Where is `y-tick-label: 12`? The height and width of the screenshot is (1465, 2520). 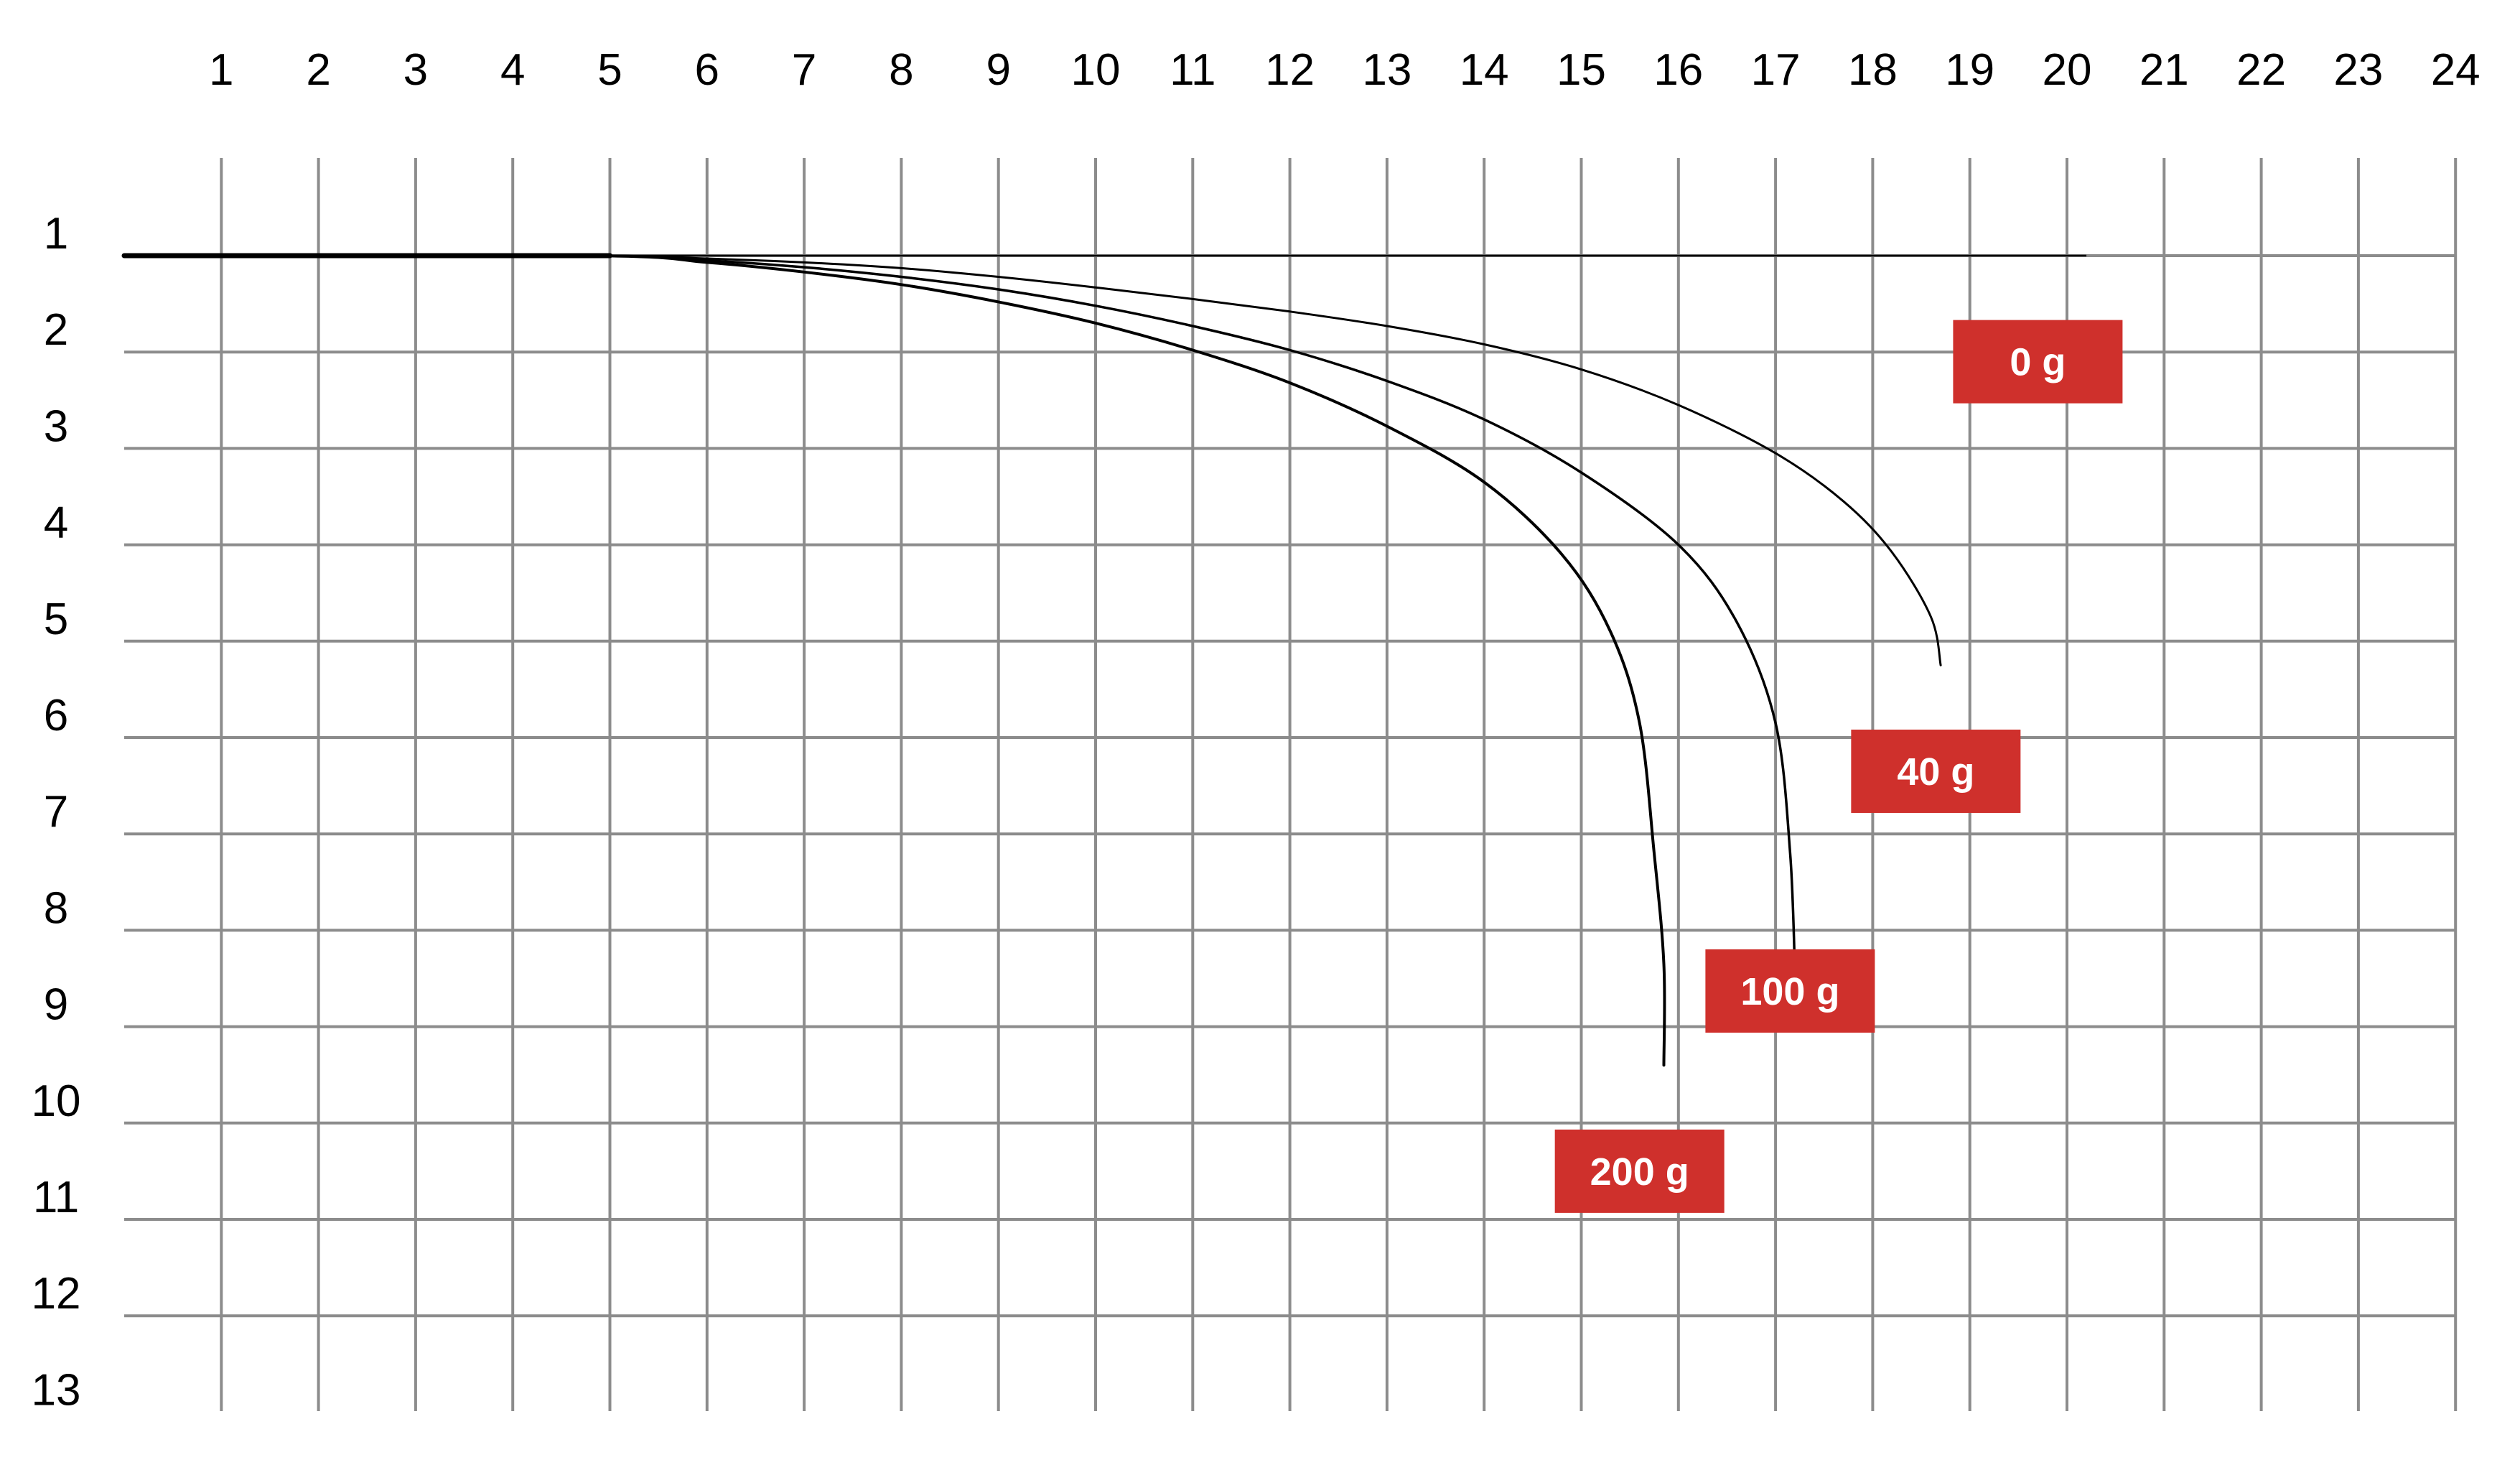
y-tick-label: 12 is located at coordinates (56, 1293).